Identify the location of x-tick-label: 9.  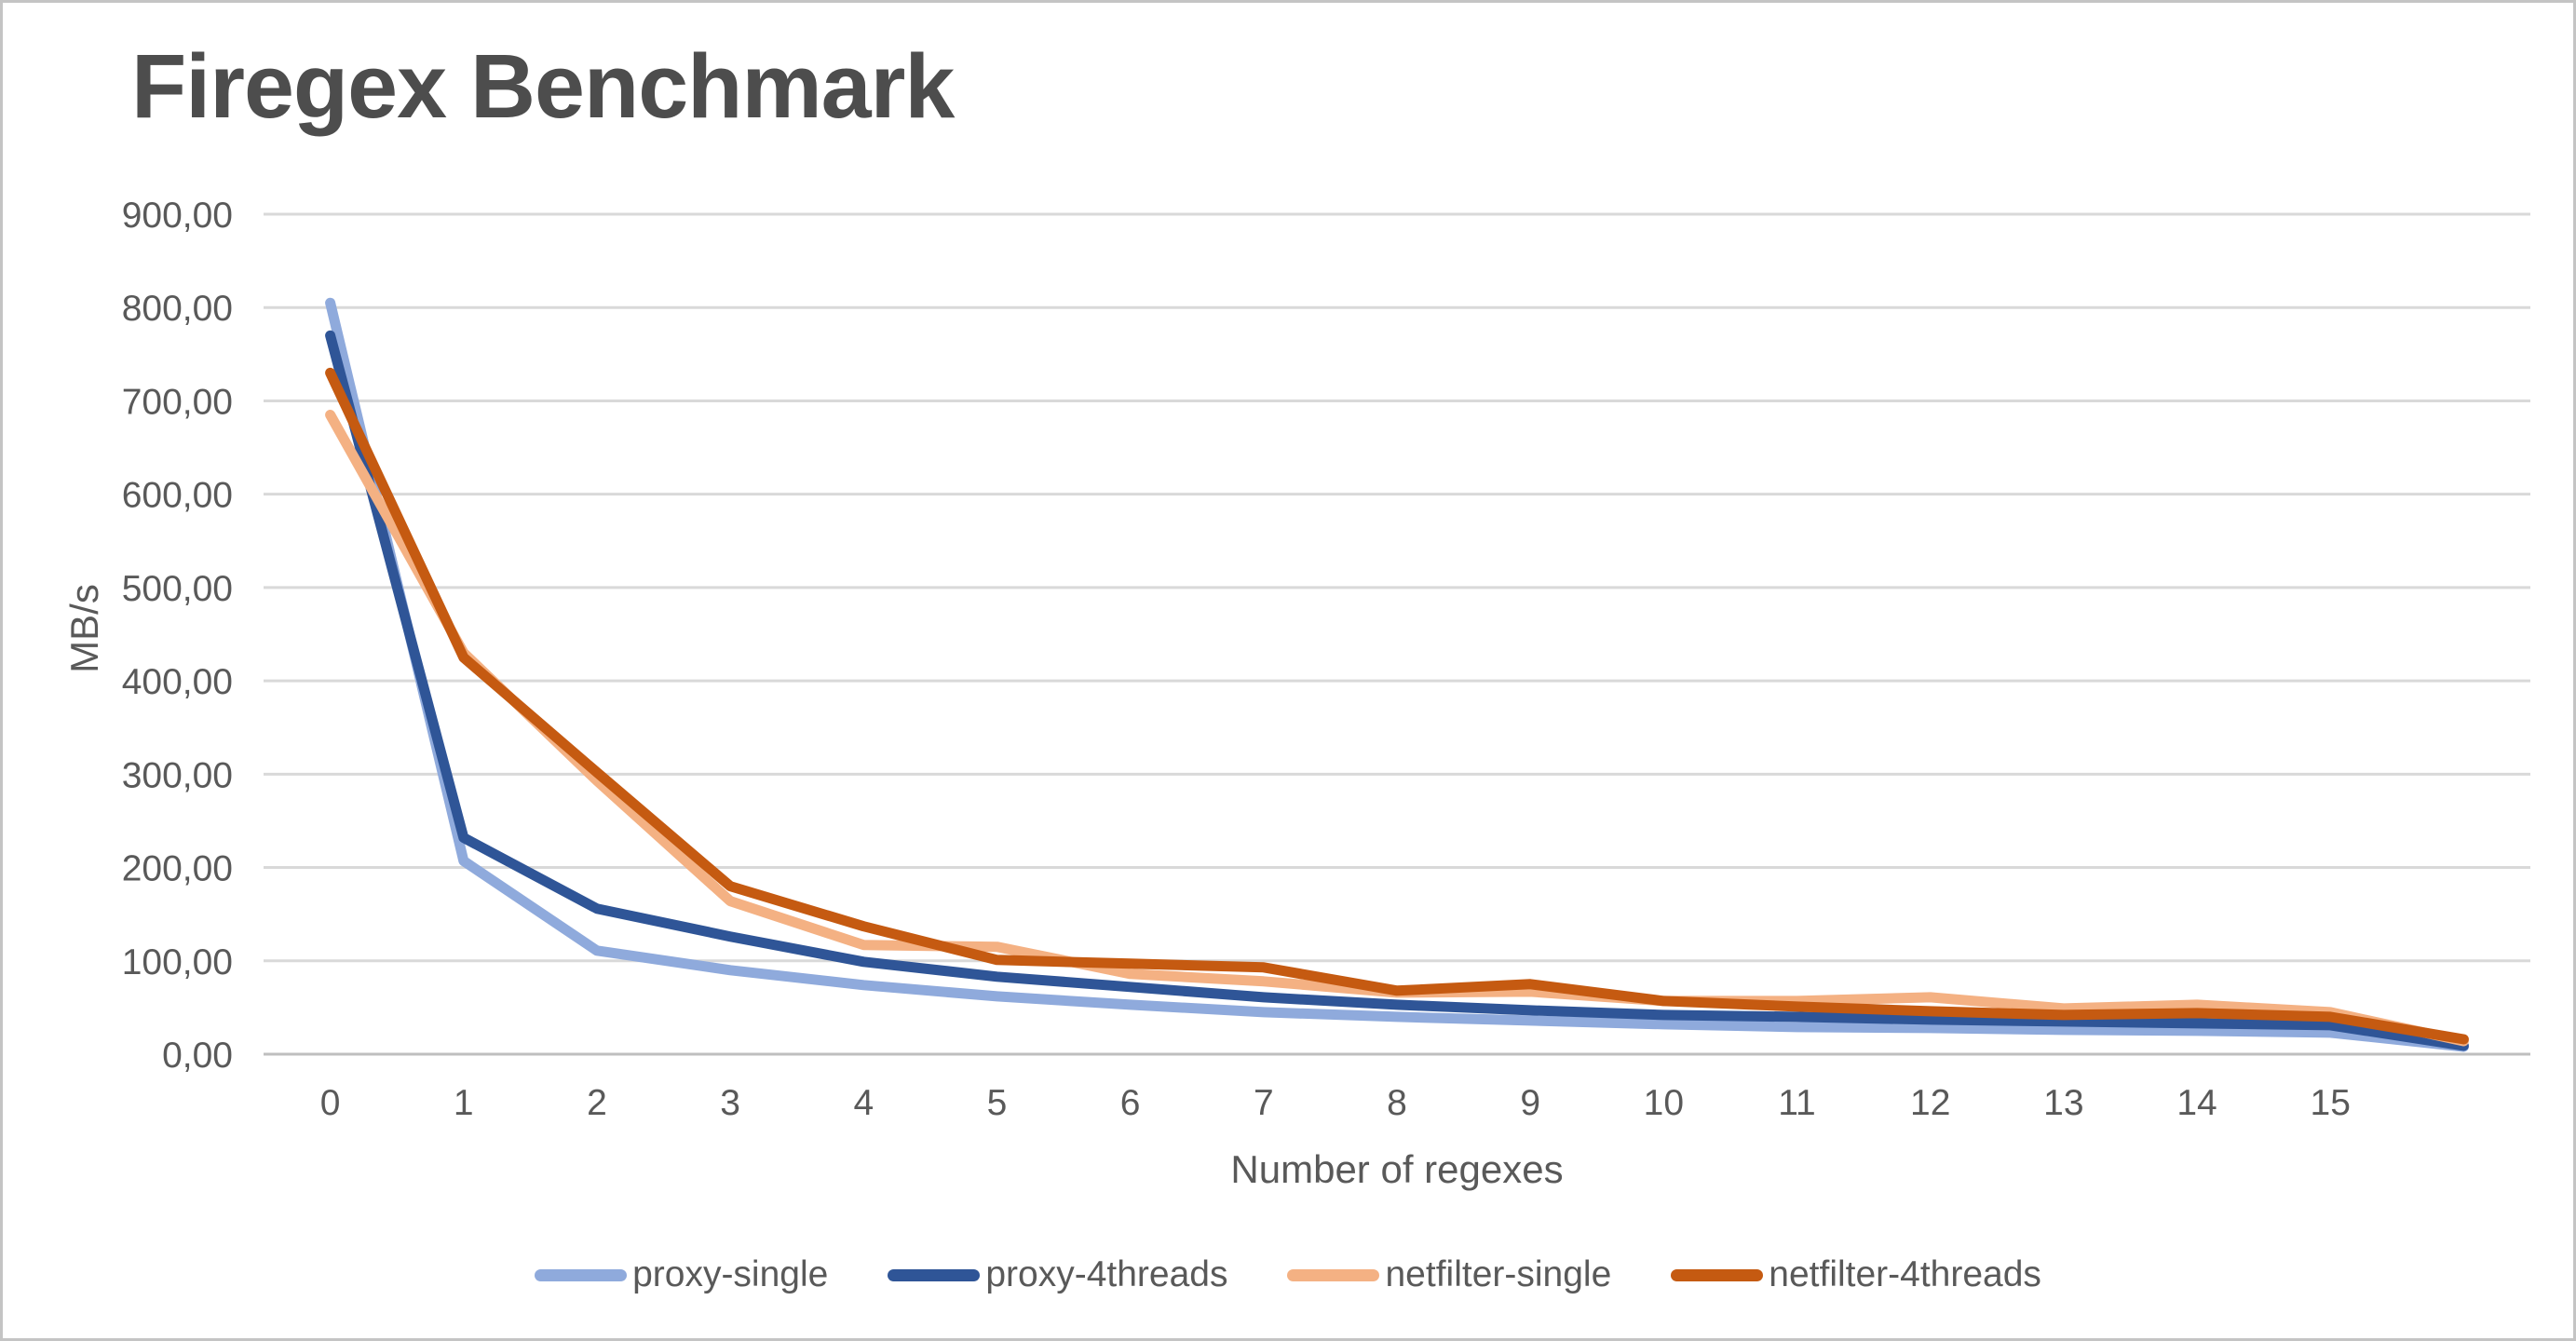
(1530, 1103).